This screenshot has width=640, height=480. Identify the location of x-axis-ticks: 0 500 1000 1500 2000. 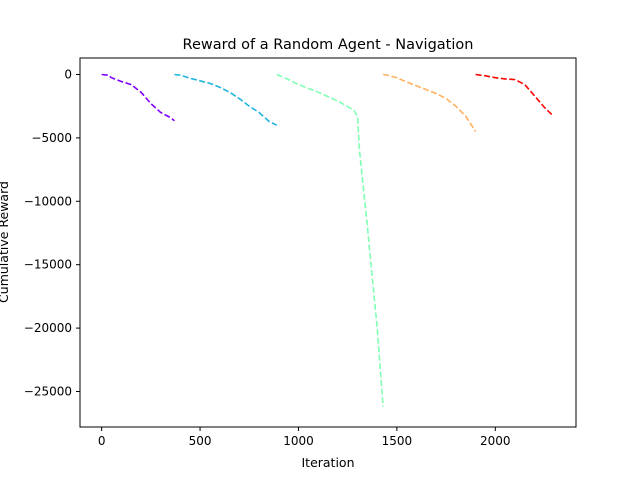
(304, 437).